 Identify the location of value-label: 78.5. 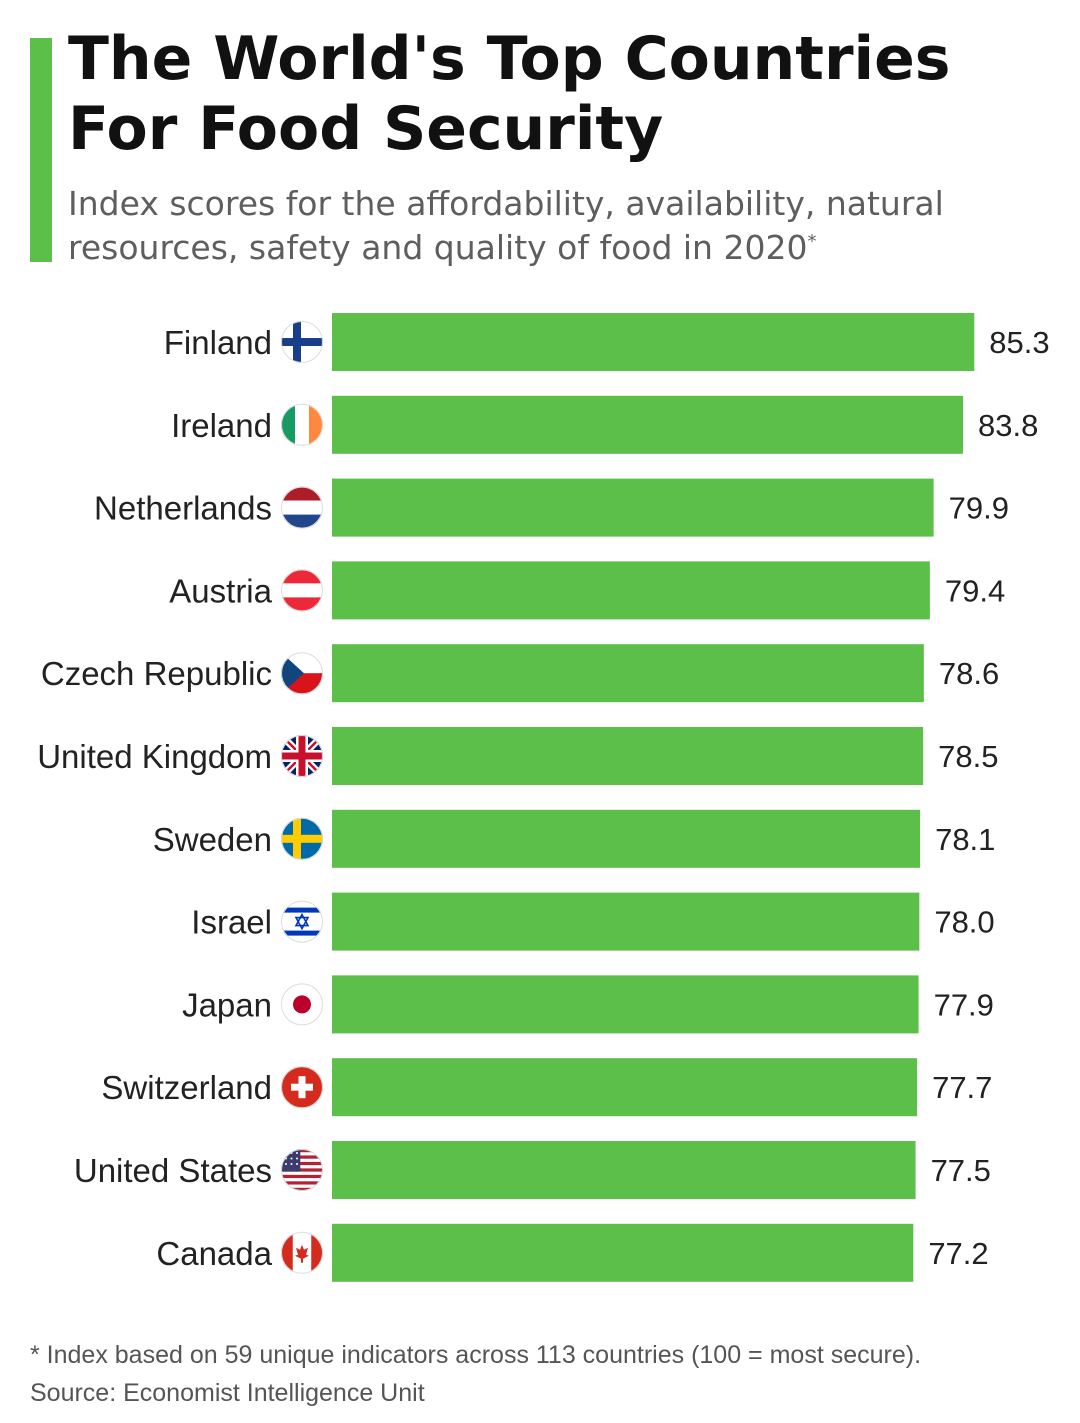
(968, 756).